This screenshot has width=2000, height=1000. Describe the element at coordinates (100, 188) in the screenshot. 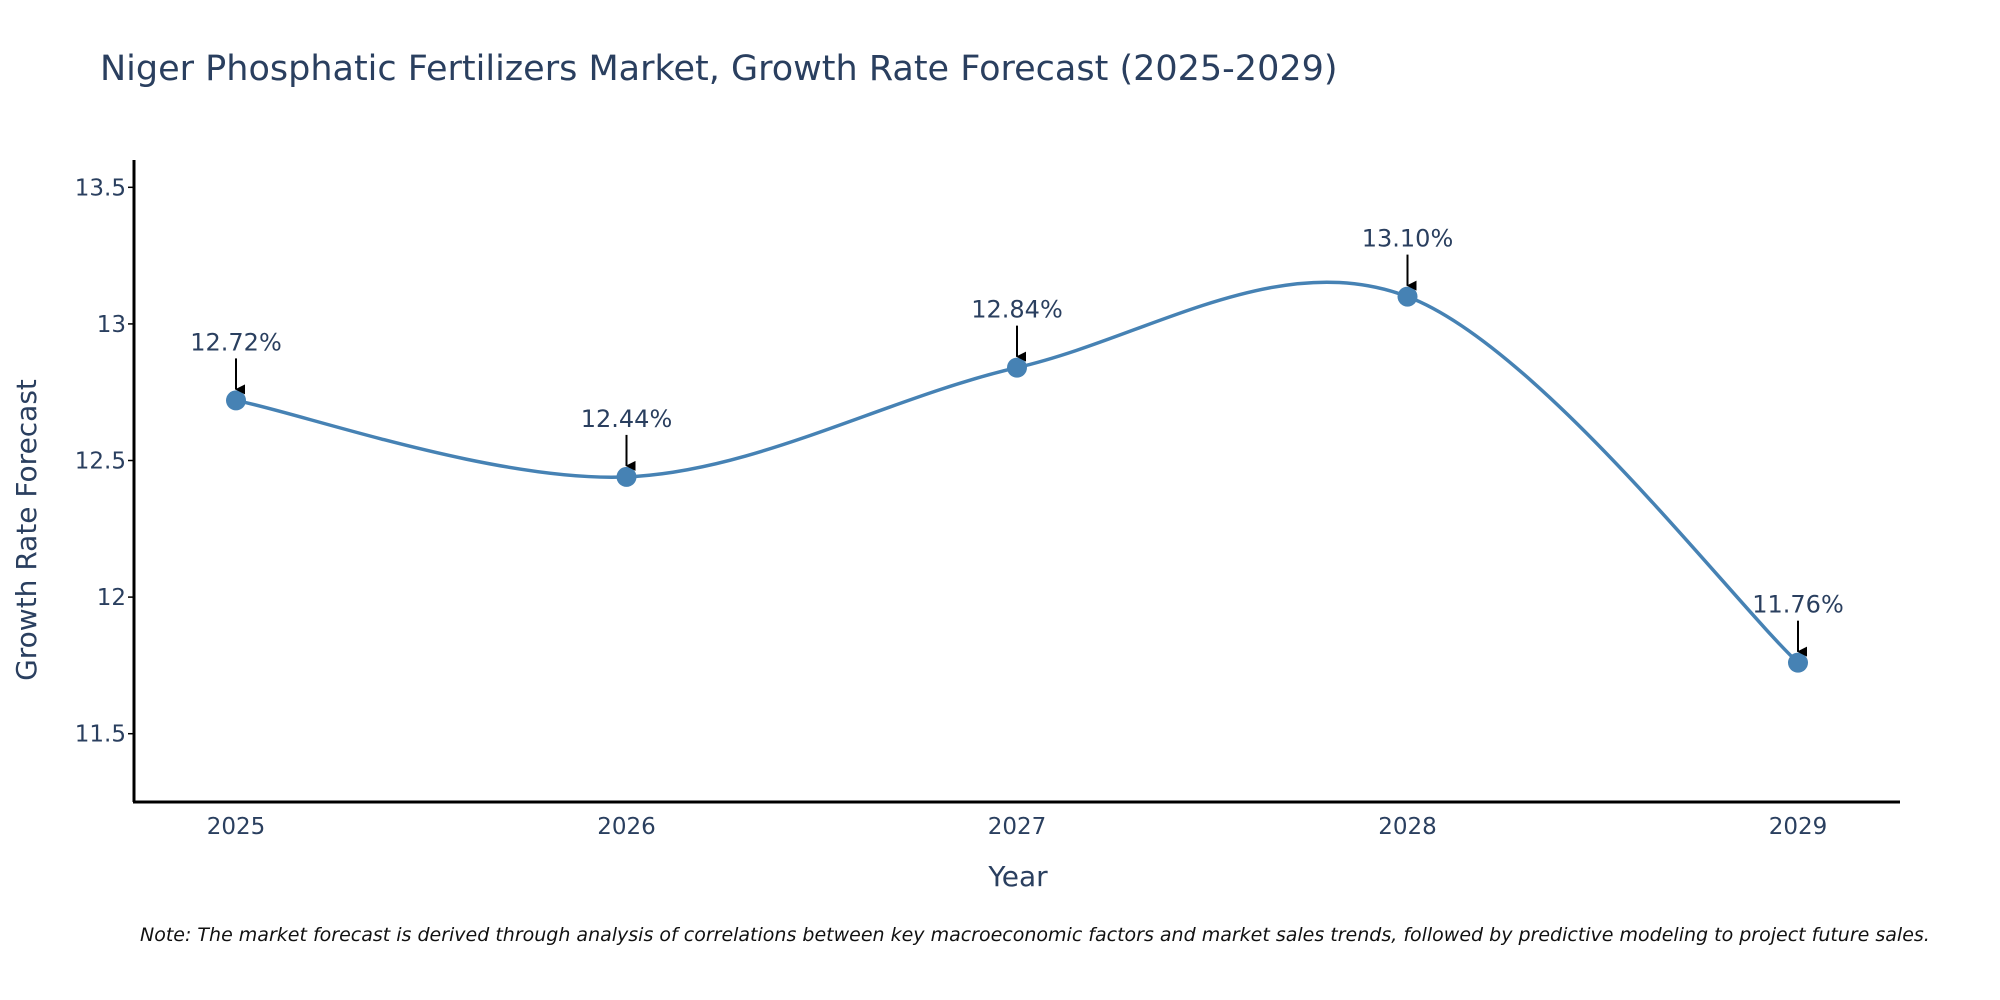

I see `y-tick-label: 13.5` at that location.